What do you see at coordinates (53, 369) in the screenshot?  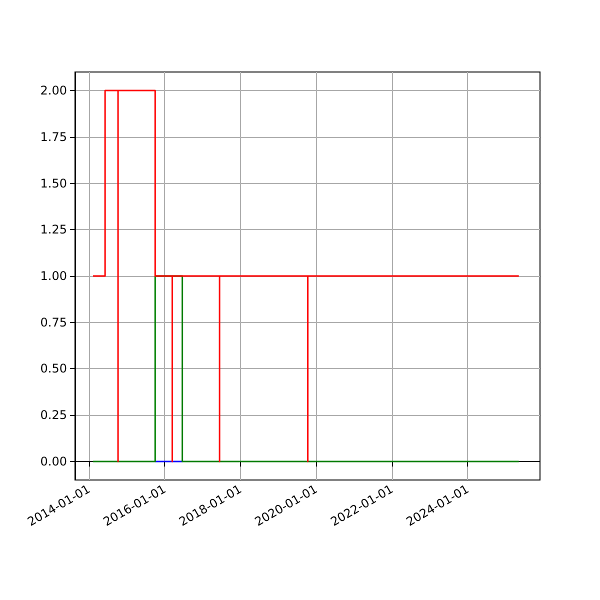 I see `y-tick-label: 0.50` at bounding box center [53, 369].